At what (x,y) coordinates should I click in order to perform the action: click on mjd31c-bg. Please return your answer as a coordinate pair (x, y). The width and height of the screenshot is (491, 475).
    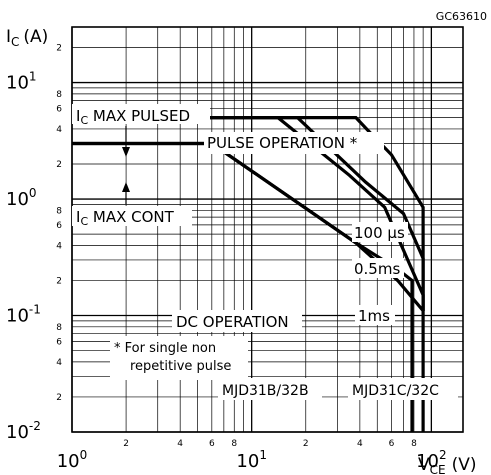
    Looking at the image, I should click on (403, 389).